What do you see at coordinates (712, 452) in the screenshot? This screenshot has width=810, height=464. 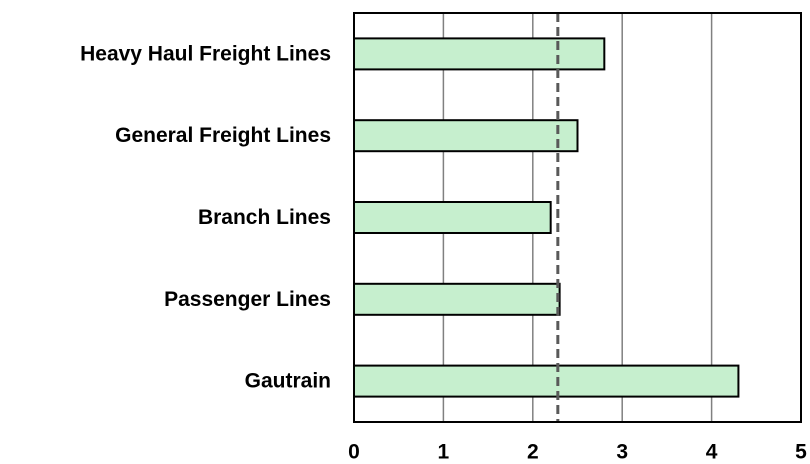 I see `x-tick-label-4: 4` at bounding box center [712, 452].